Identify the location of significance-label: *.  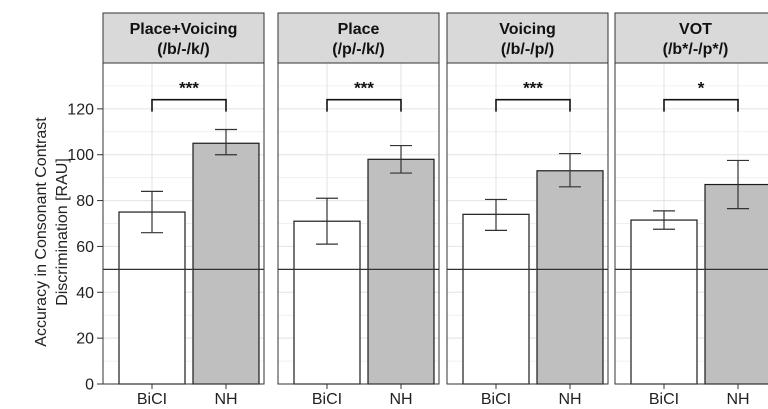
(701, 88).